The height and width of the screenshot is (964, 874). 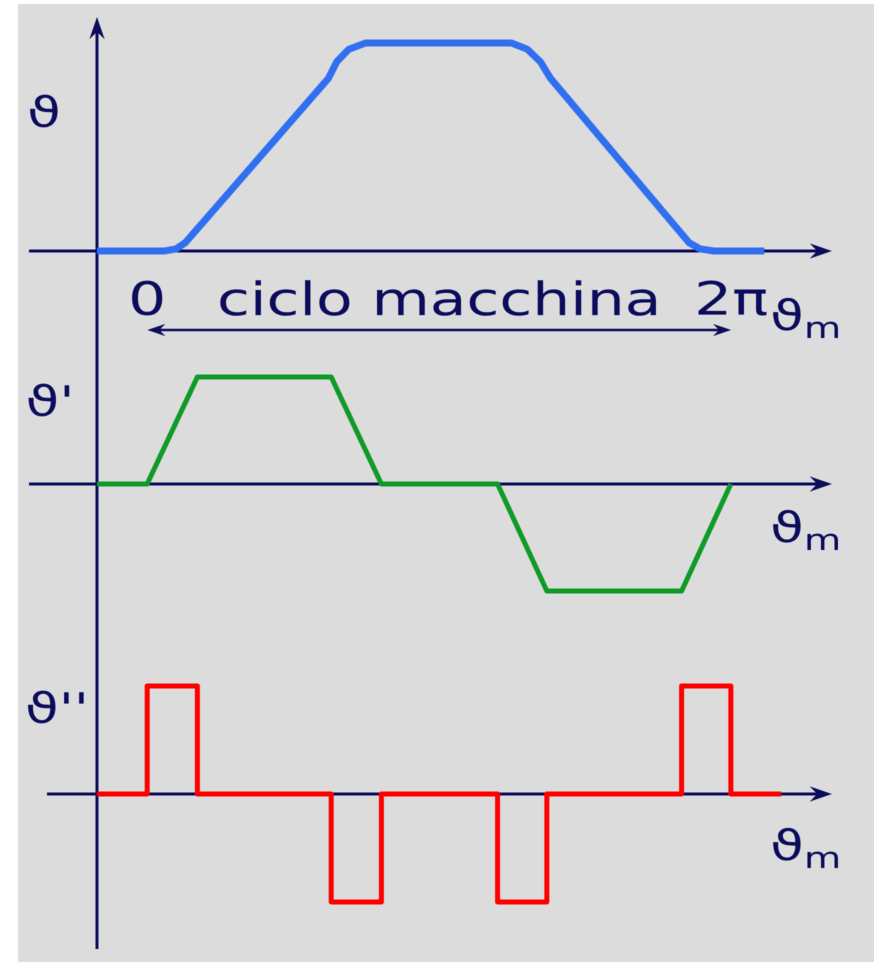 What do you see at coordinates (147, 298) in the screenshot?
I see `x-tick-label: 0` at bounding box center [147, 298].